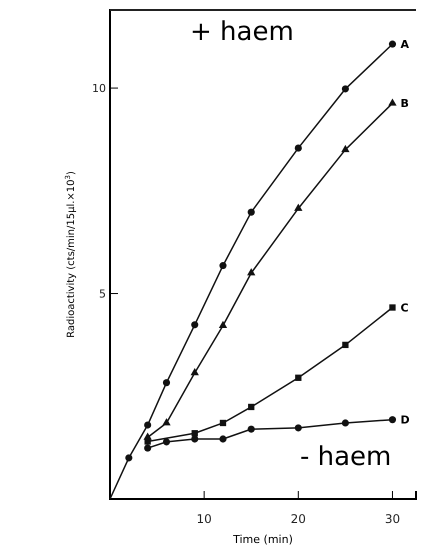 This screenshot has width=429, height=552. Describe the element at coordinates (346, 457) in the screenshot. I see `annotation: - haem` at that location.